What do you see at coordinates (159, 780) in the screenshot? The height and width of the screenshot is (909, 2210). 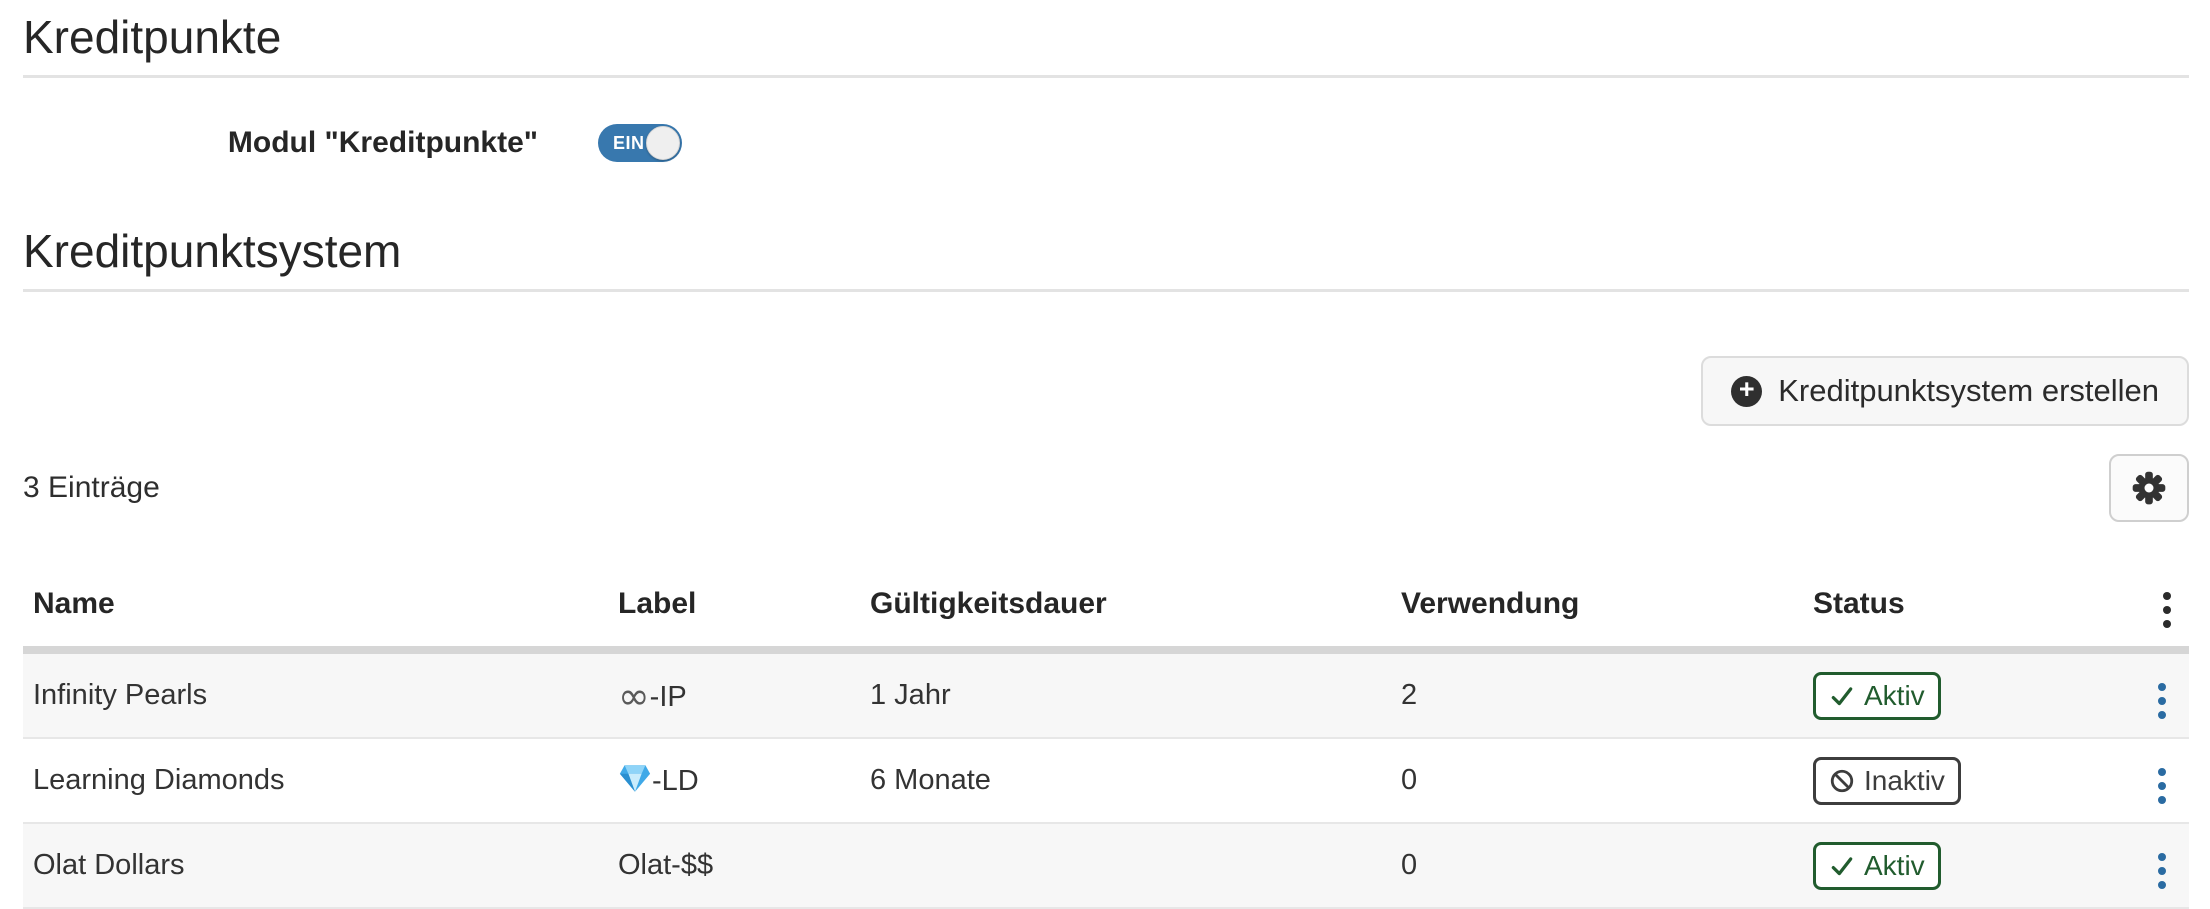 I see `cell-name: Learning Diamonds` at bounding box center [159, 780].